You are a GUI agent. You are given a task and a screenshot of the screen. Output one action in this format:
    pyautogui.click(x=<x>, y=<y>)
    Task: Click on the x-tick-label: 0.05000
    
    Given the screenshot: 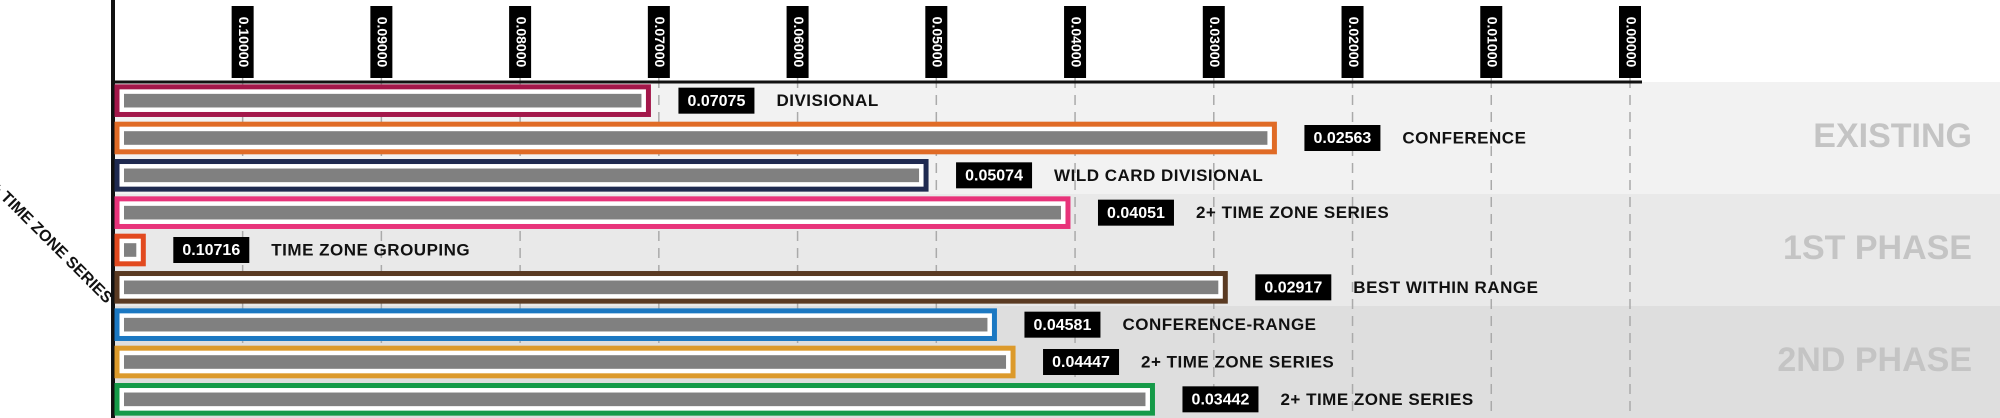 What is the action you would take?
    pyautogui.click(x=938, y=42)
    